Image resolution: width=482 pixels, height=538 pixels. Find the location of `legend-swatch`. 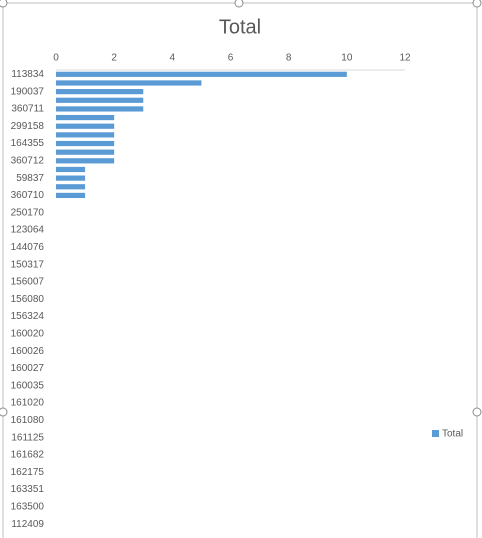

legend-swatch is located at coordinates (435, 433).